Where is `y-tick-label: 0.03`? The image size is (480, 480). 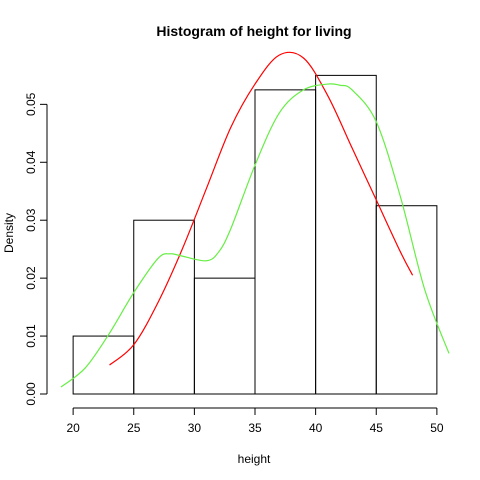
y-tick-label: 0.03 is located at coordinates (31, 220).